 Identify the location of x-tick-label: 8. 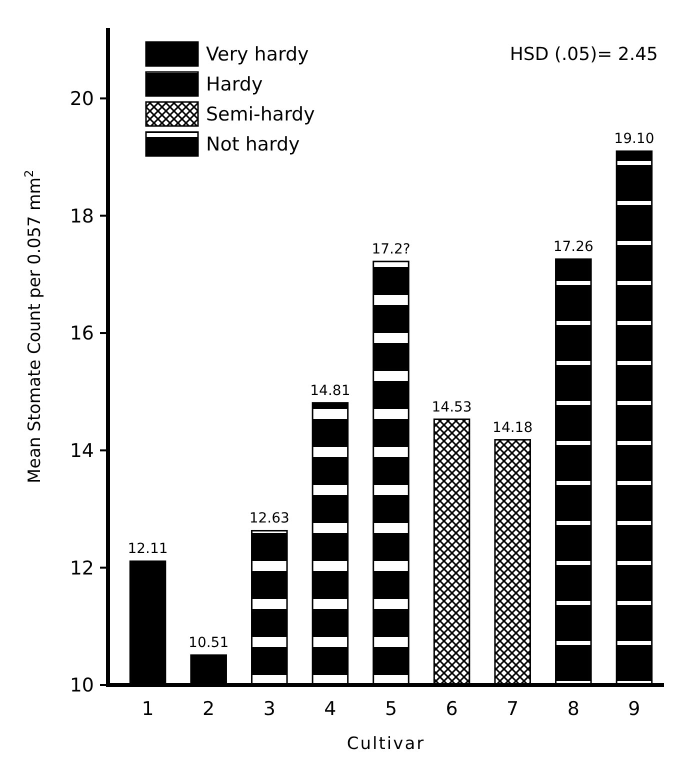
(573, 709).